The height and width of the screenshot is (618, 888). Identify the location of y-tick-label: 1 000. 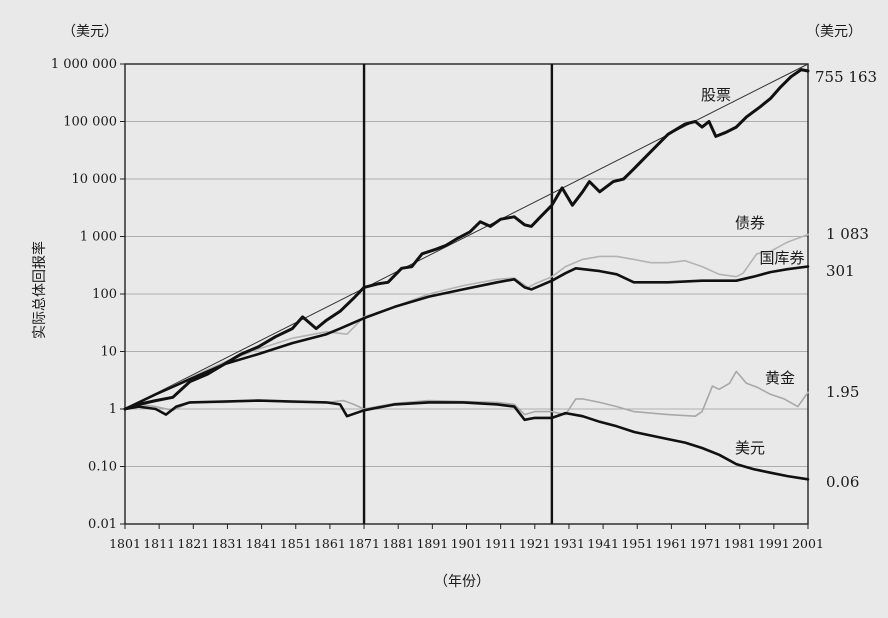
(98, 237).